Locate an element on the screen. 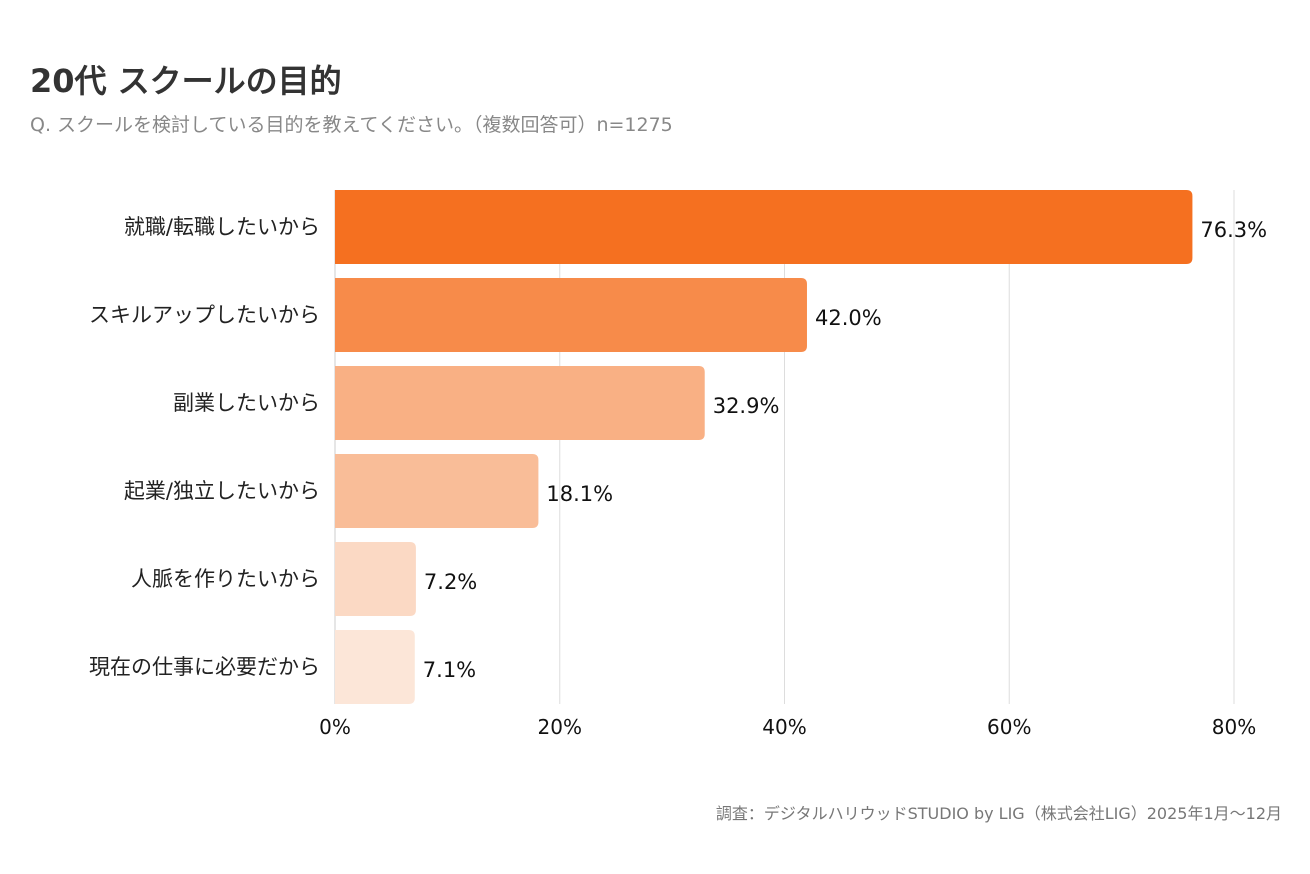 This screenshot has height=874, width=1310. x-tick-label: 20% is located at coordinates (560, 727).